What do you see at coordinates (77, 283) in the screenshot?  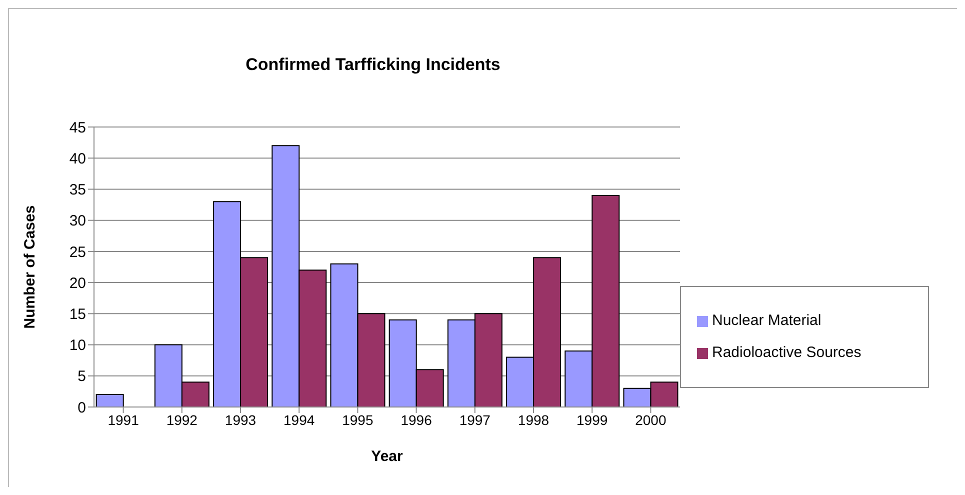 I see `y-tick-label: 20` at bounding box center [77, 283].